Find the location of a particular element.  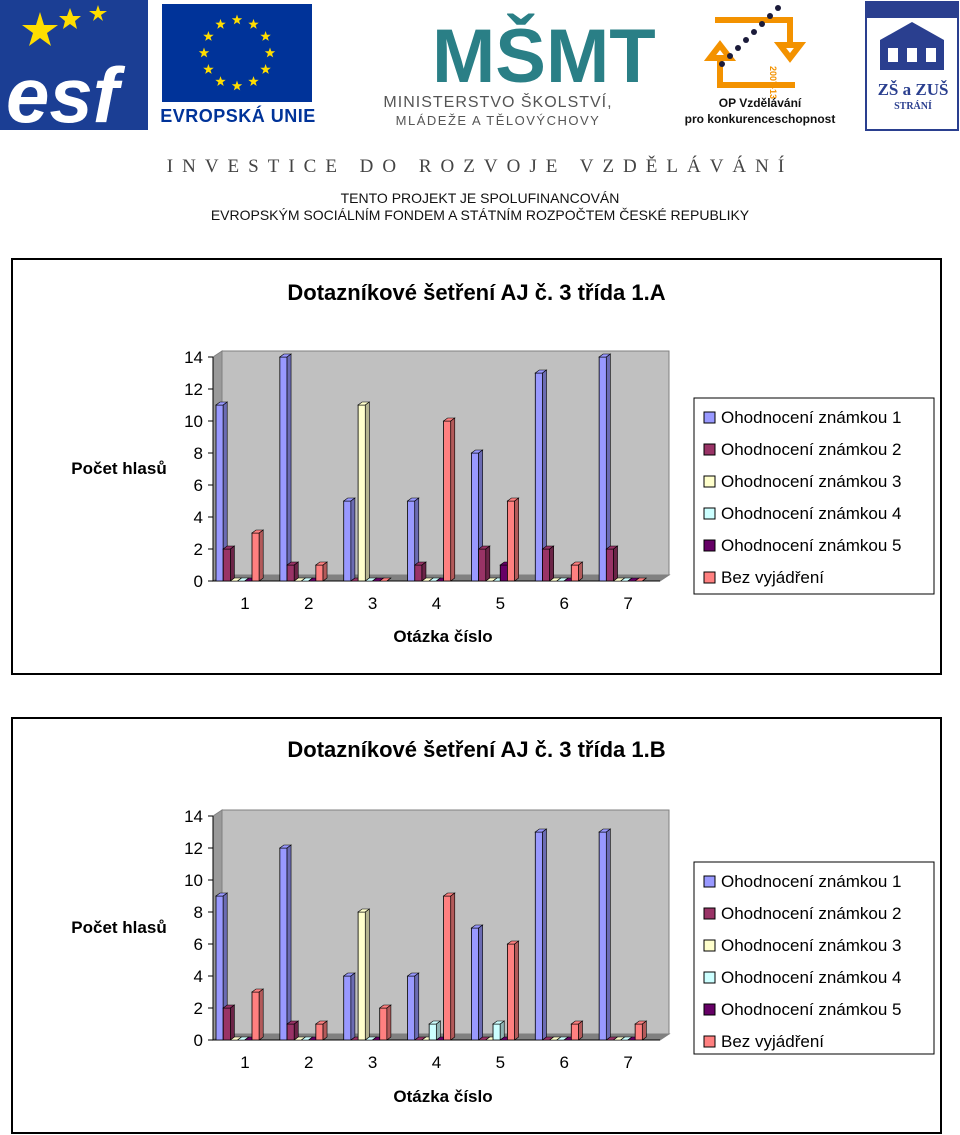

msmt-logo: MŠMT is located at coordinates (544, 56).